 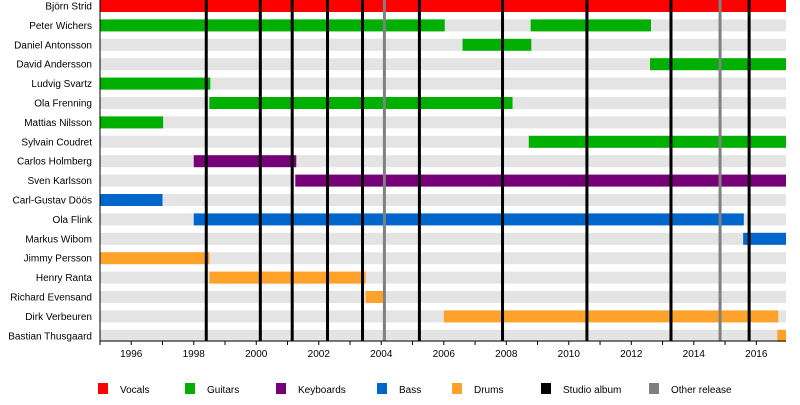 I want to click on member-label: Markus Wibom, so click(x=58, y=239).